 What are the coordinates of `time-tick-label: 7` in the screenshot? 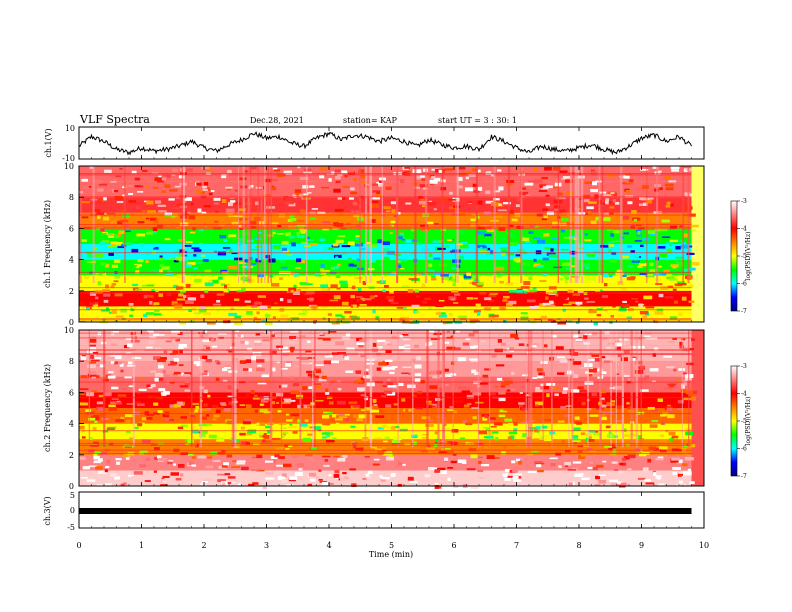 It's located at (516, 545).